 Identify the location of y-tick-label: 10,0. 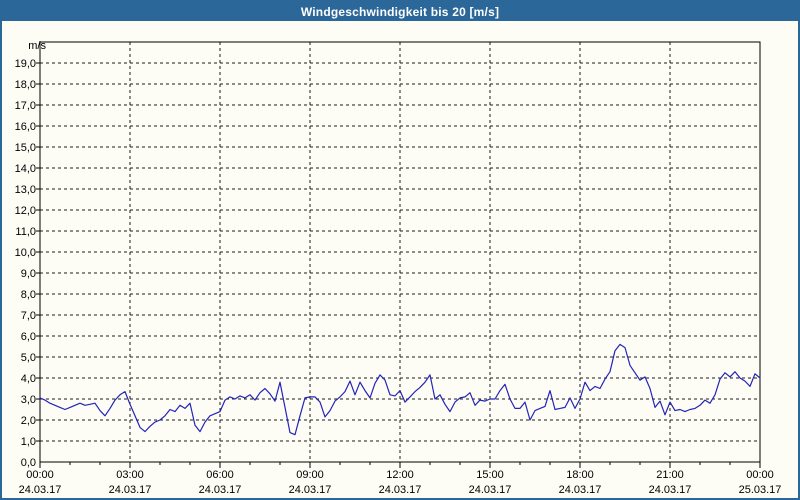
(25, 253).